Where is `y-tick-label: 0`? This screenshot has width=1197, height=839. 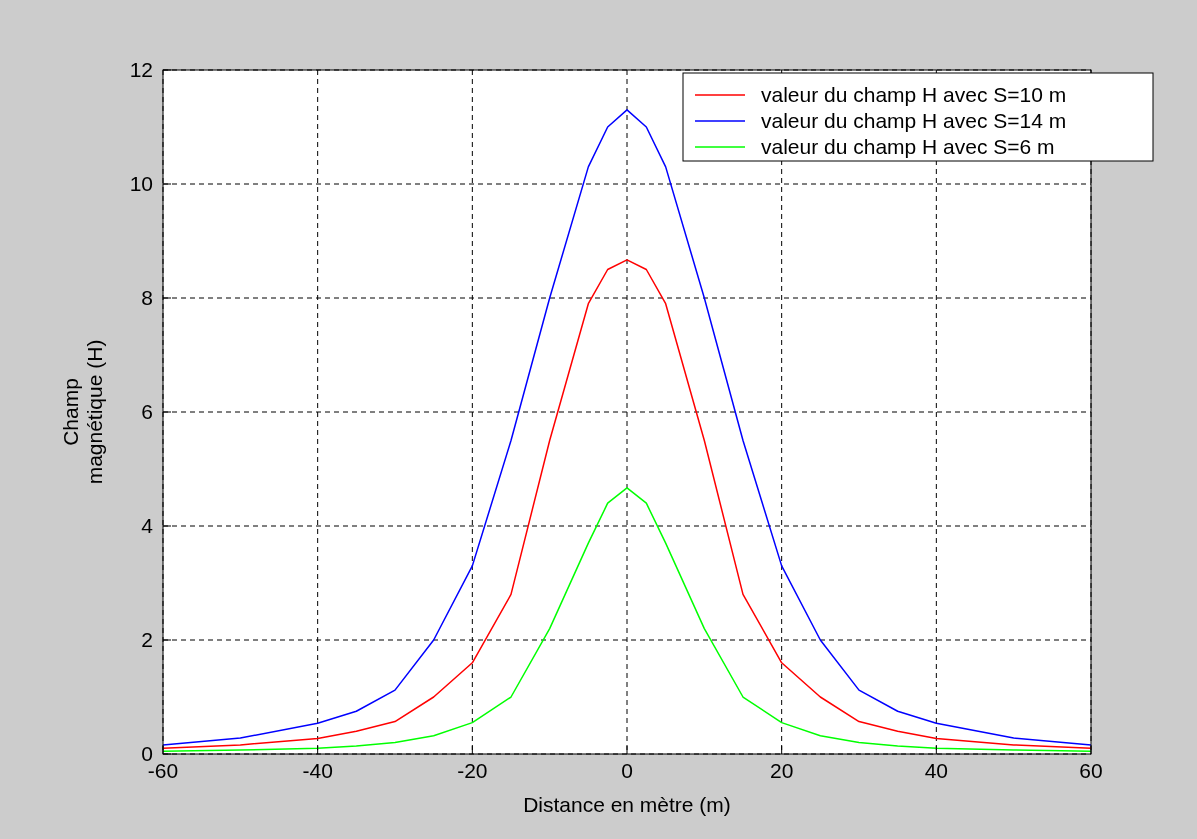 y-tick-label: 0 is located at coordinates (147, 753).